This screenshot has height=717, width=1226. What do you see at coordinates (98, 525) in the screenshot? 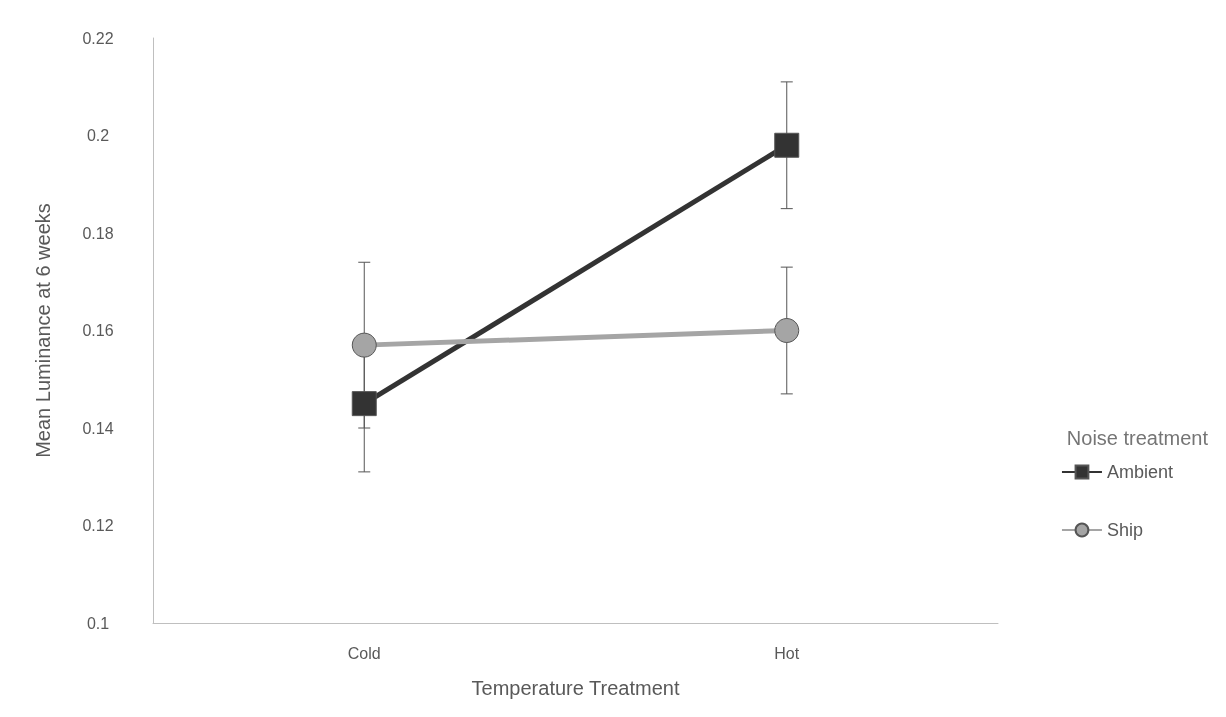
I see `y-tick-label: 0.12` at bounding box center [98, 525].